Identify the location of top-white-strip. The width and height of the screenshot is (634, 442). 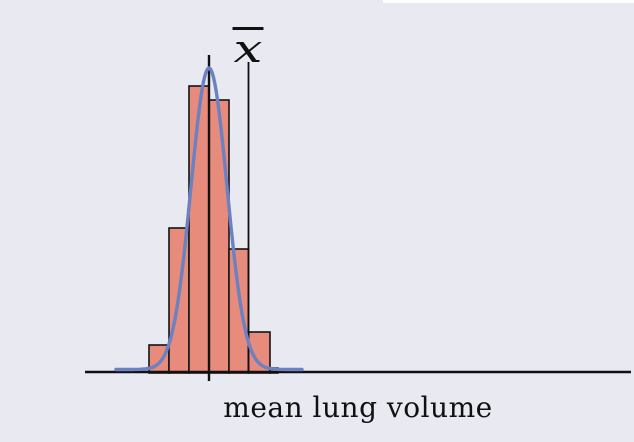
(508, 1).